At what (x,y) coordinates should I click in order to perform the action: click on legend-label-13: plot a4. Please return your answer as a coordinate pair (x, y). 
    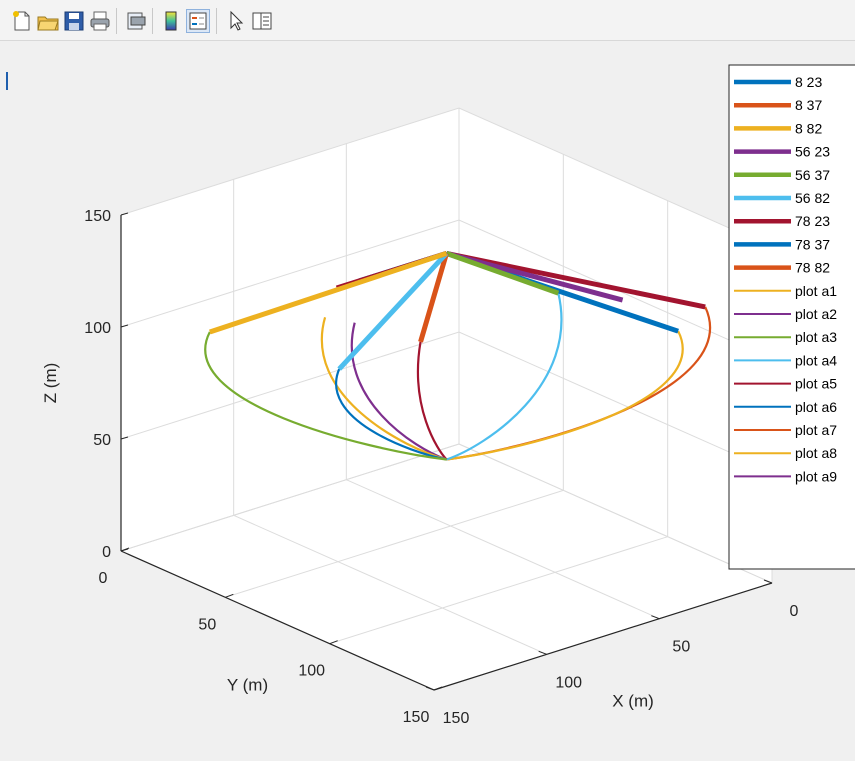
    Looking at the image, I should click on (816, 360).